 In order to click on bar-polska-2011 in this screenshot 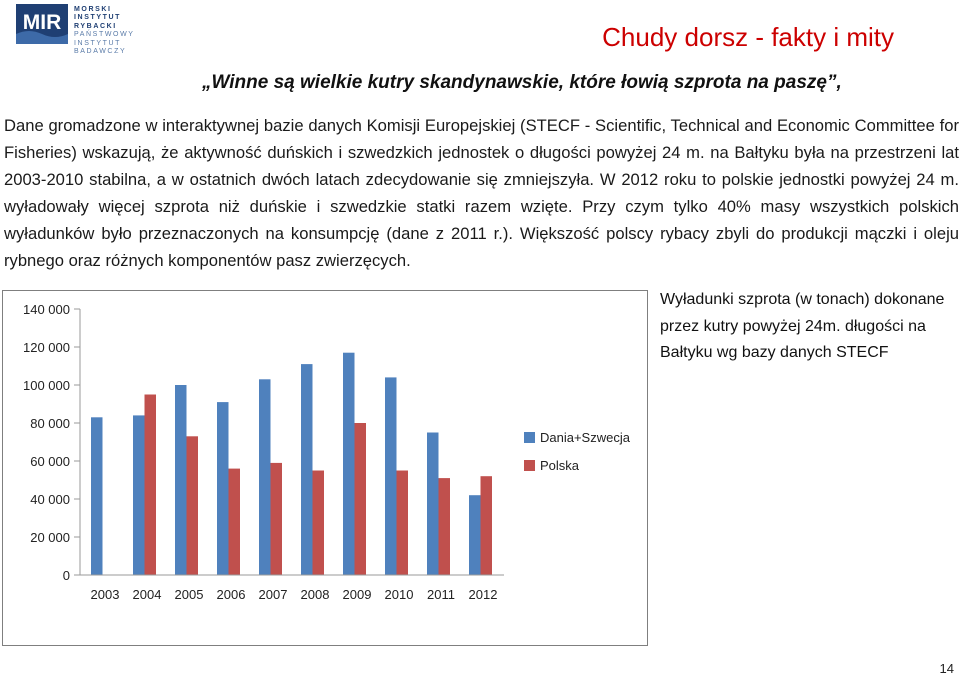, I will do `click(444, 526)`.